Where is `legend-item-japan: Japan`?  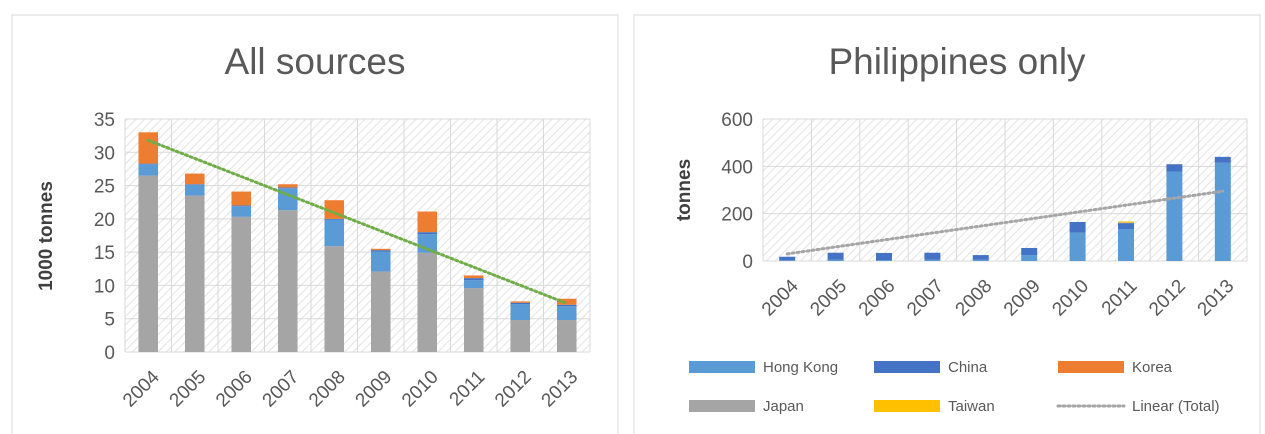
legend-item-japan: Japan is located at coordinates (746, 406).